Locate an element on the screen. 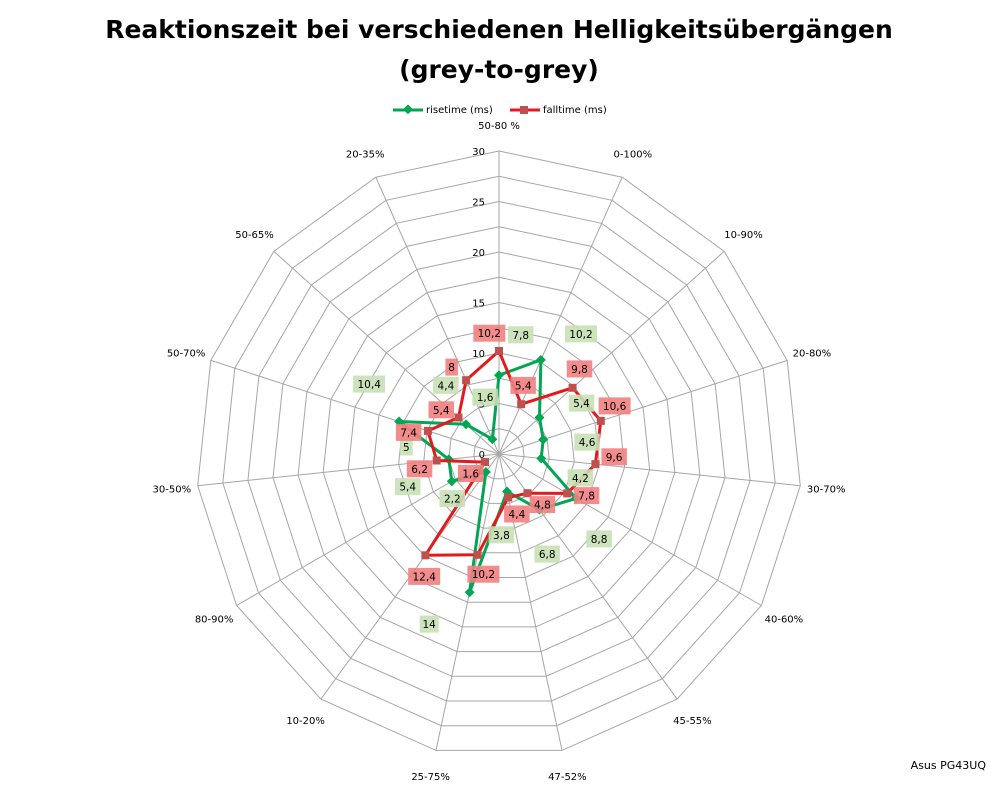 The width and height of the screenshot is (998, 786). series-1-data-label: 4,4 is located at coordinates (517, 515).